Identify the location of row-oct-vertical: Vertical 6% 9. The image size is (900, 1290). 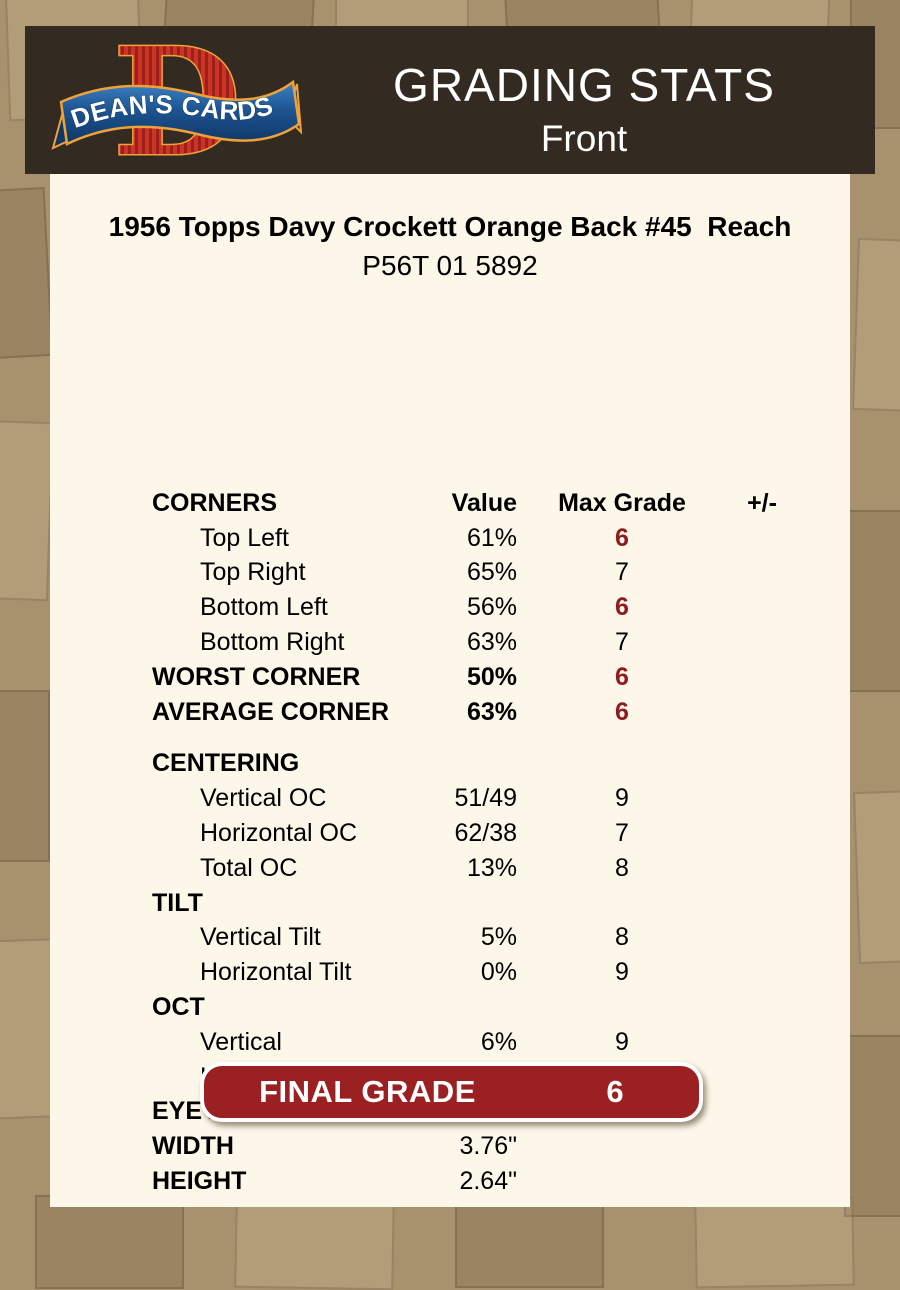
(492, 1042).